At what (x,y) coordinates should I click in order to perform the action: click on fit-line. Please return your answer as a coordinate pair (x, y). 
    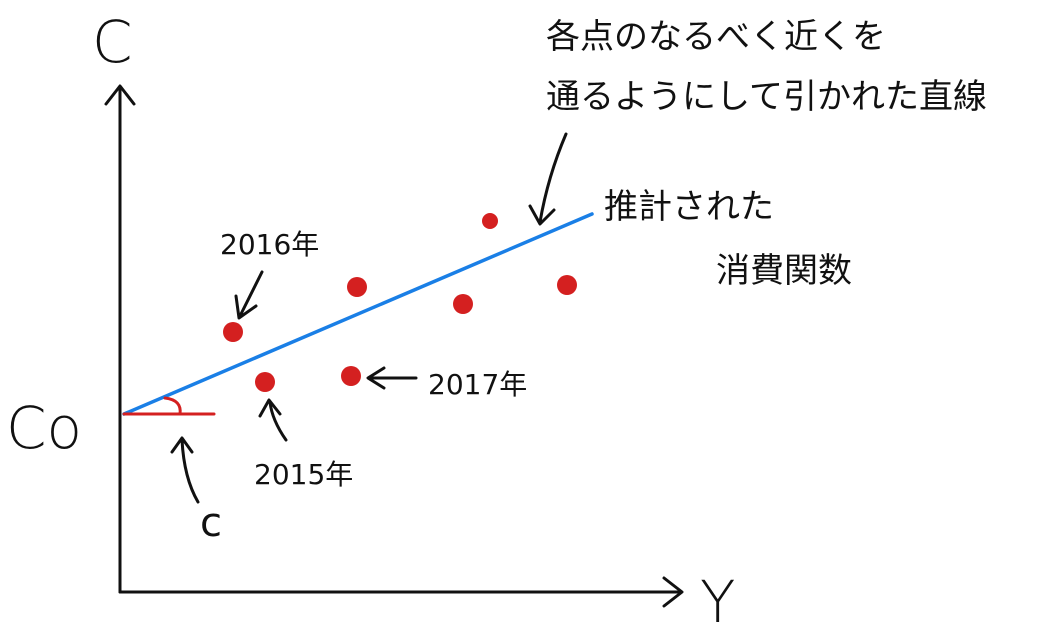
    Looking at the image, I should click on (358, 314).